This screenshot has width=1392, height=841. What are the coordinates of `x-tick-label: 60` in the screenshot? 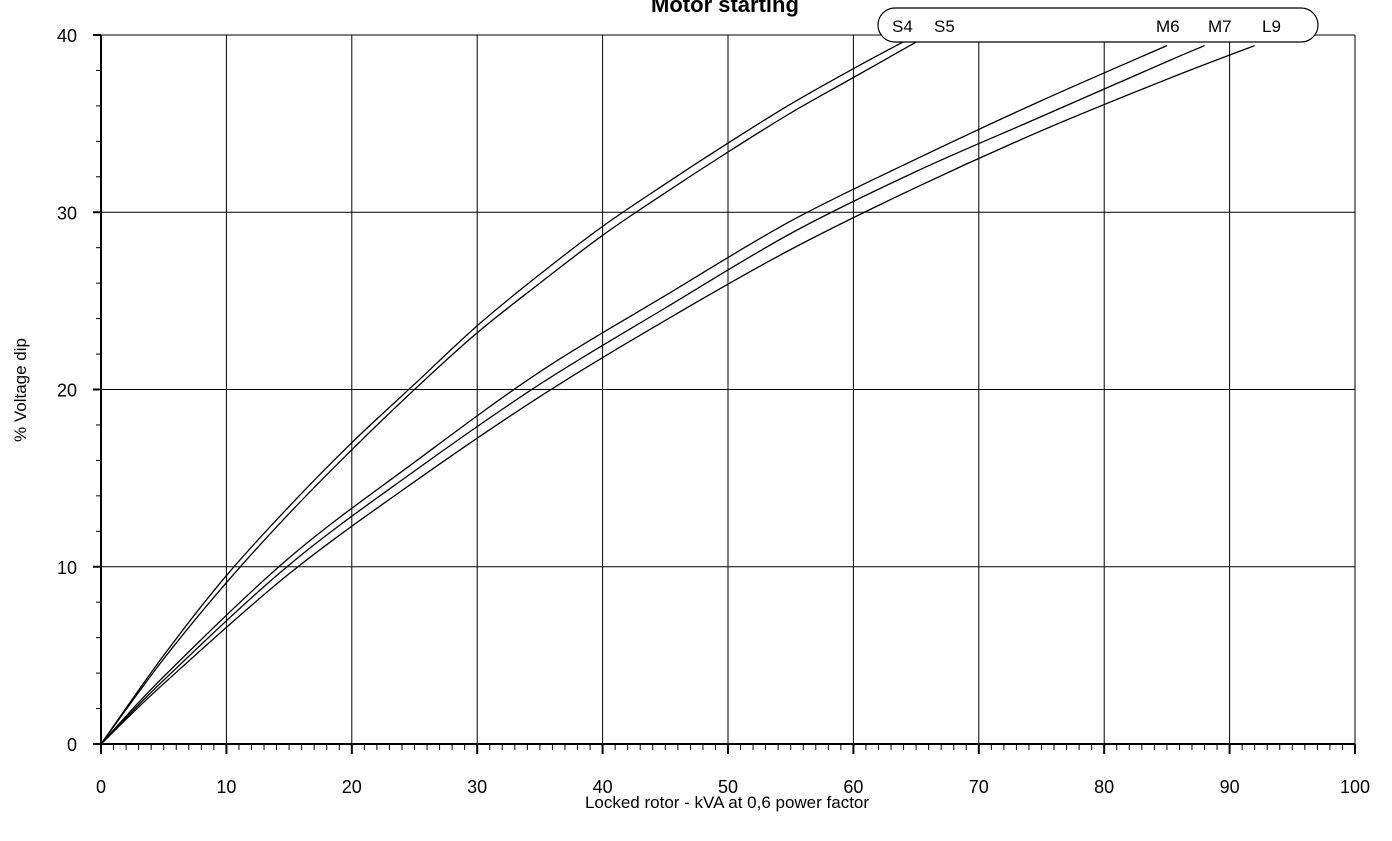 It's located at (853, 787).